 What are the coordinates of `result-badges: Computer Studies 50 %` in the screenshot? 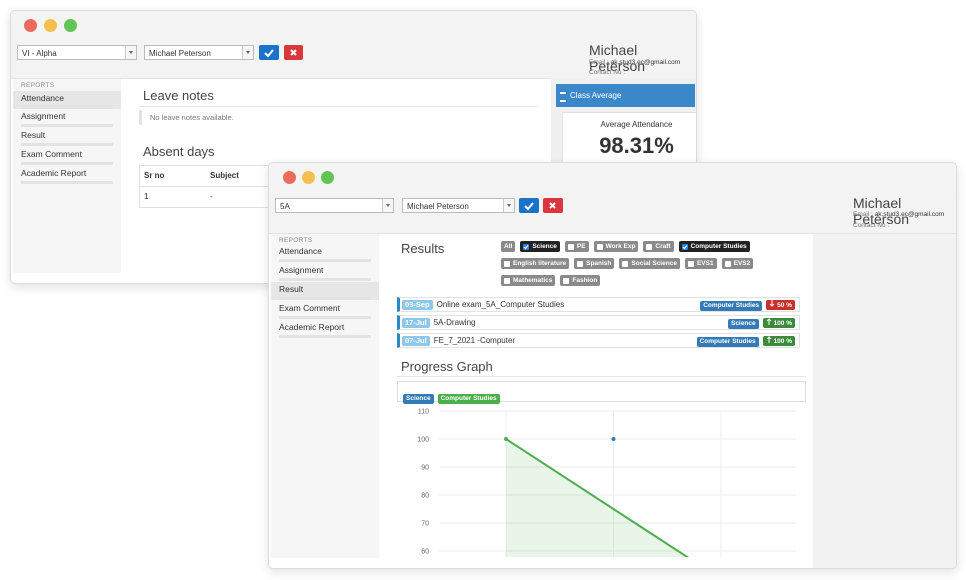 It's located at (747, 304).